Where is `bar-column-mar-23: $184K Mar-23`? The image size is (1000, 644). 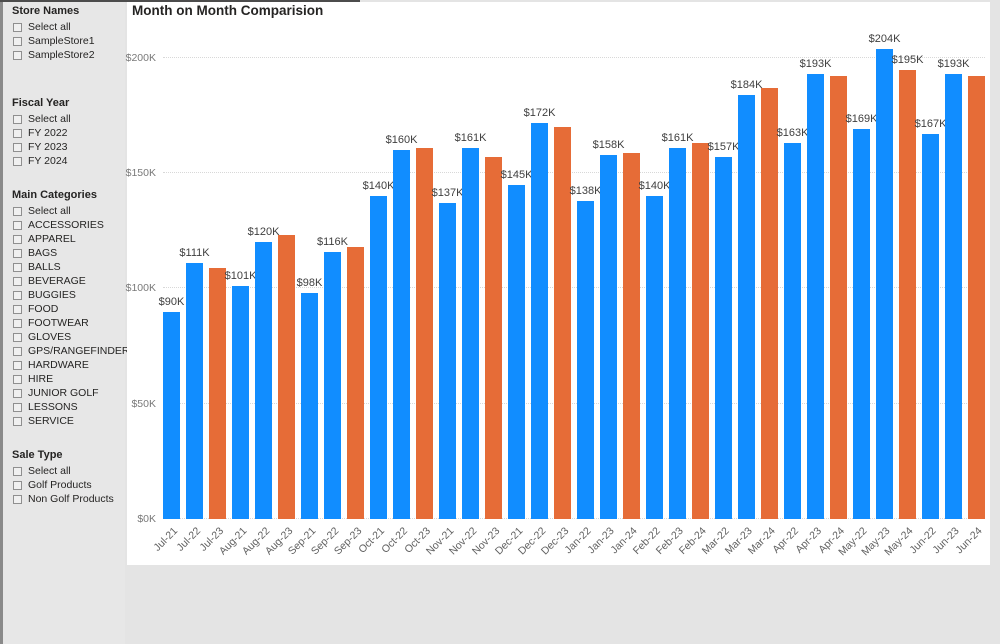 bar-column-mar-23: $184K Mar-23 is located at coordinates (742, 293).